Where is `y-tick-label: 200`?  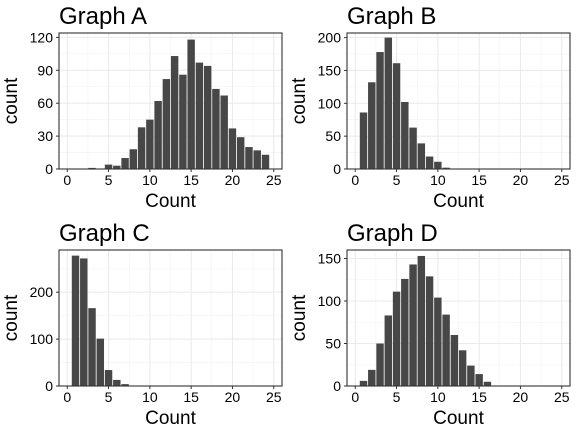 y-tick-label: 200 is located at coordinates (330, 38).